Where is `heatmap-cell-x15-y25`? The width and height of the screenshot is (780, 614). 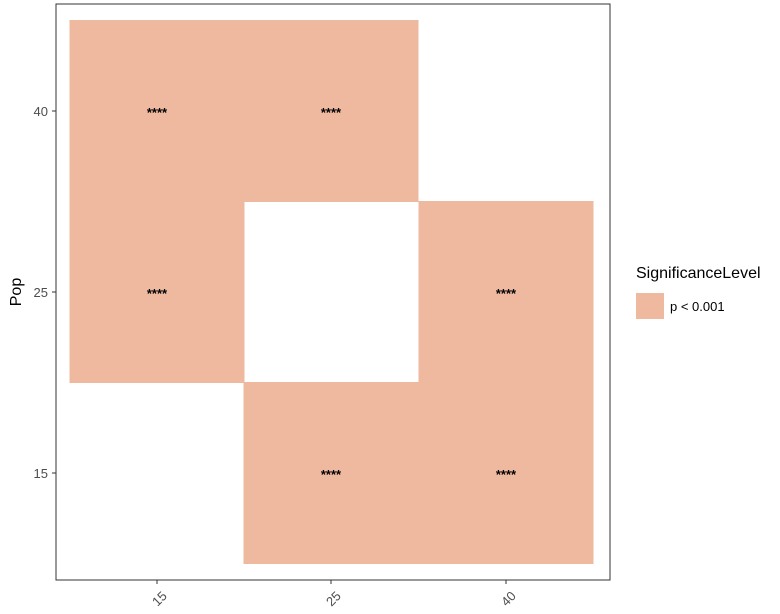
heatmap-cell-x15-y25 is located at coordinates (157, 292).